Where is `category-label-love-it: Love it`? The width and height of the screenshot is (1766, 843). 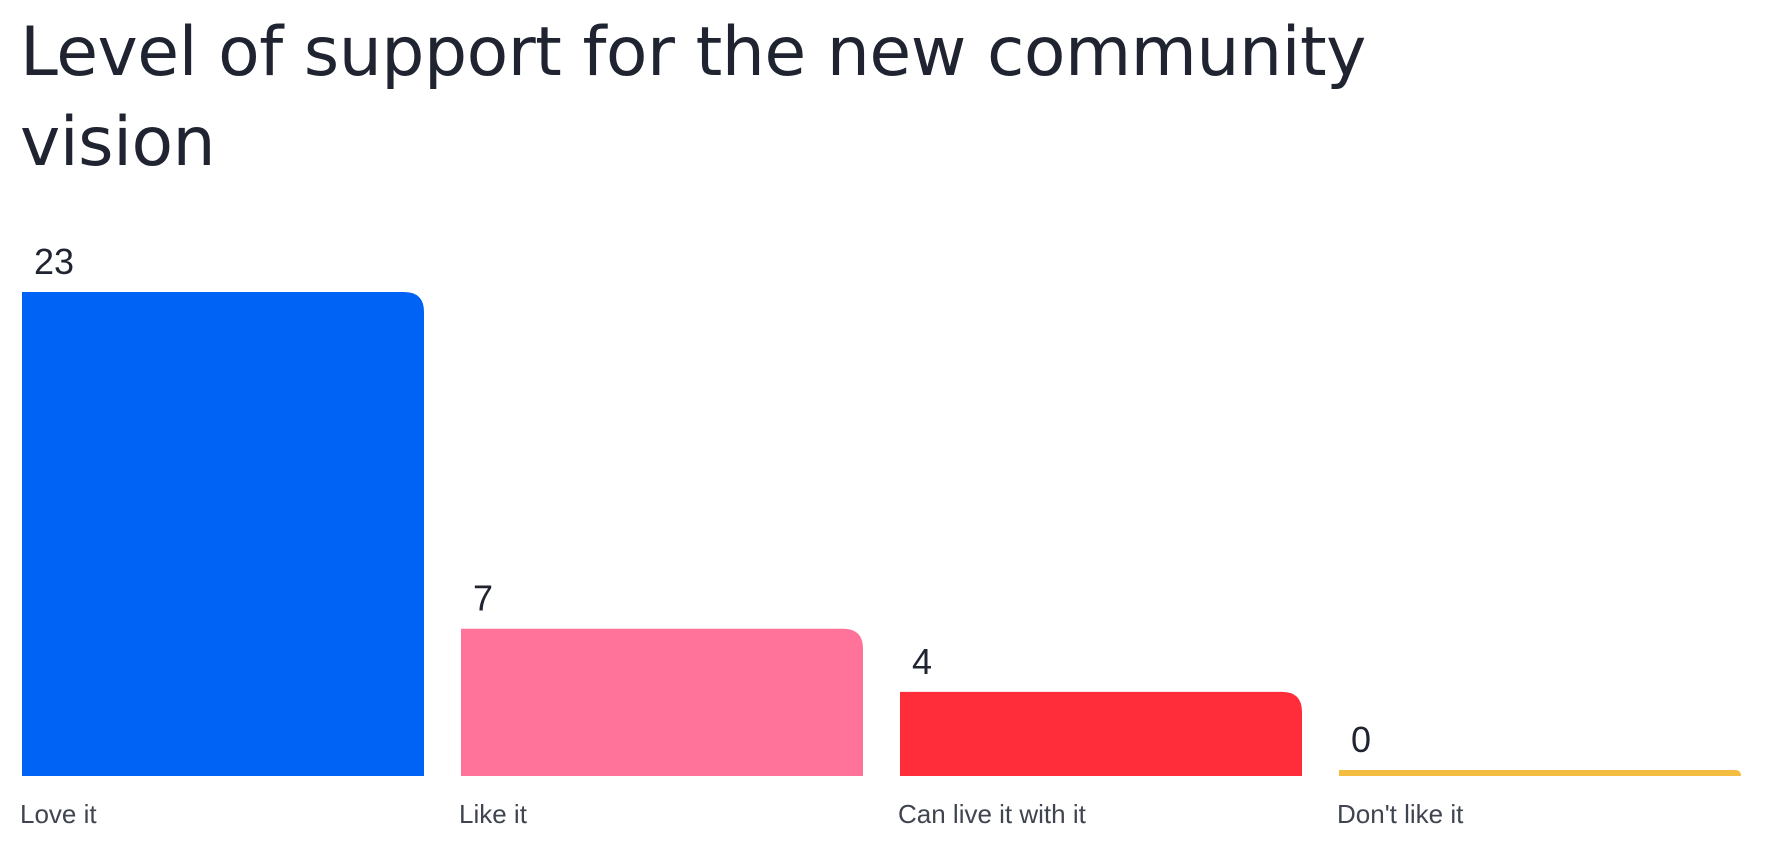
category-label-love-it: Love it is located at coordinates (58, 814).